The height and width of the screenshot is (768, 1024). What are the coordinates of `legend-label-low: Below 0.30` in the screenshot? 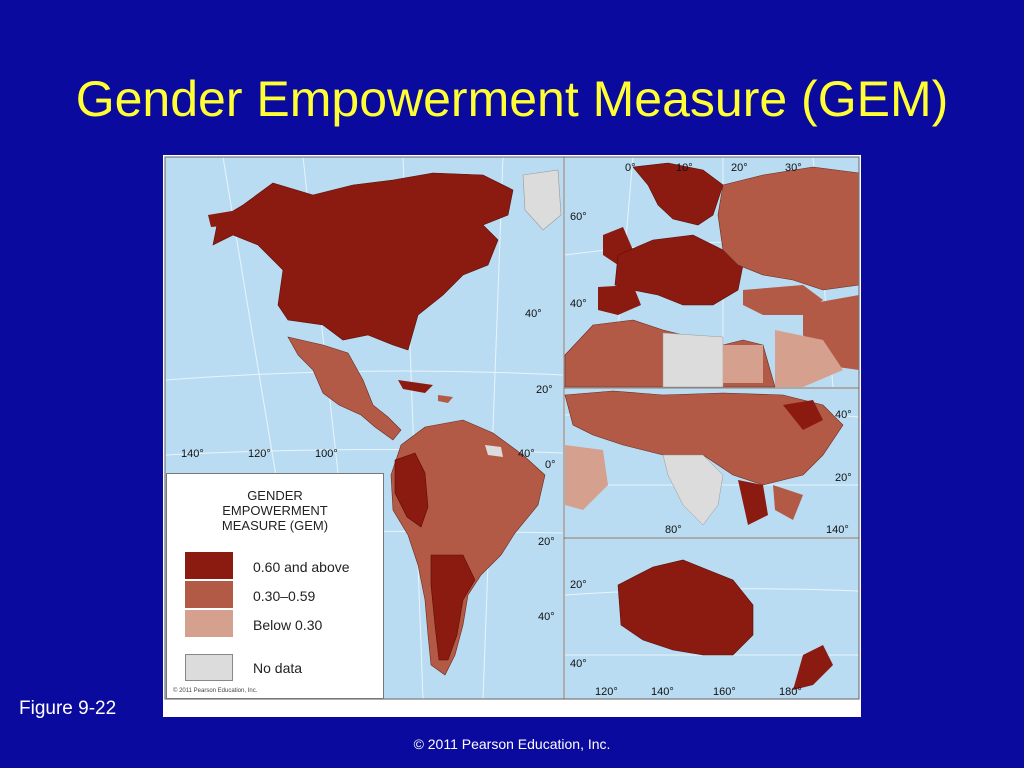 It's located at (288, 625).